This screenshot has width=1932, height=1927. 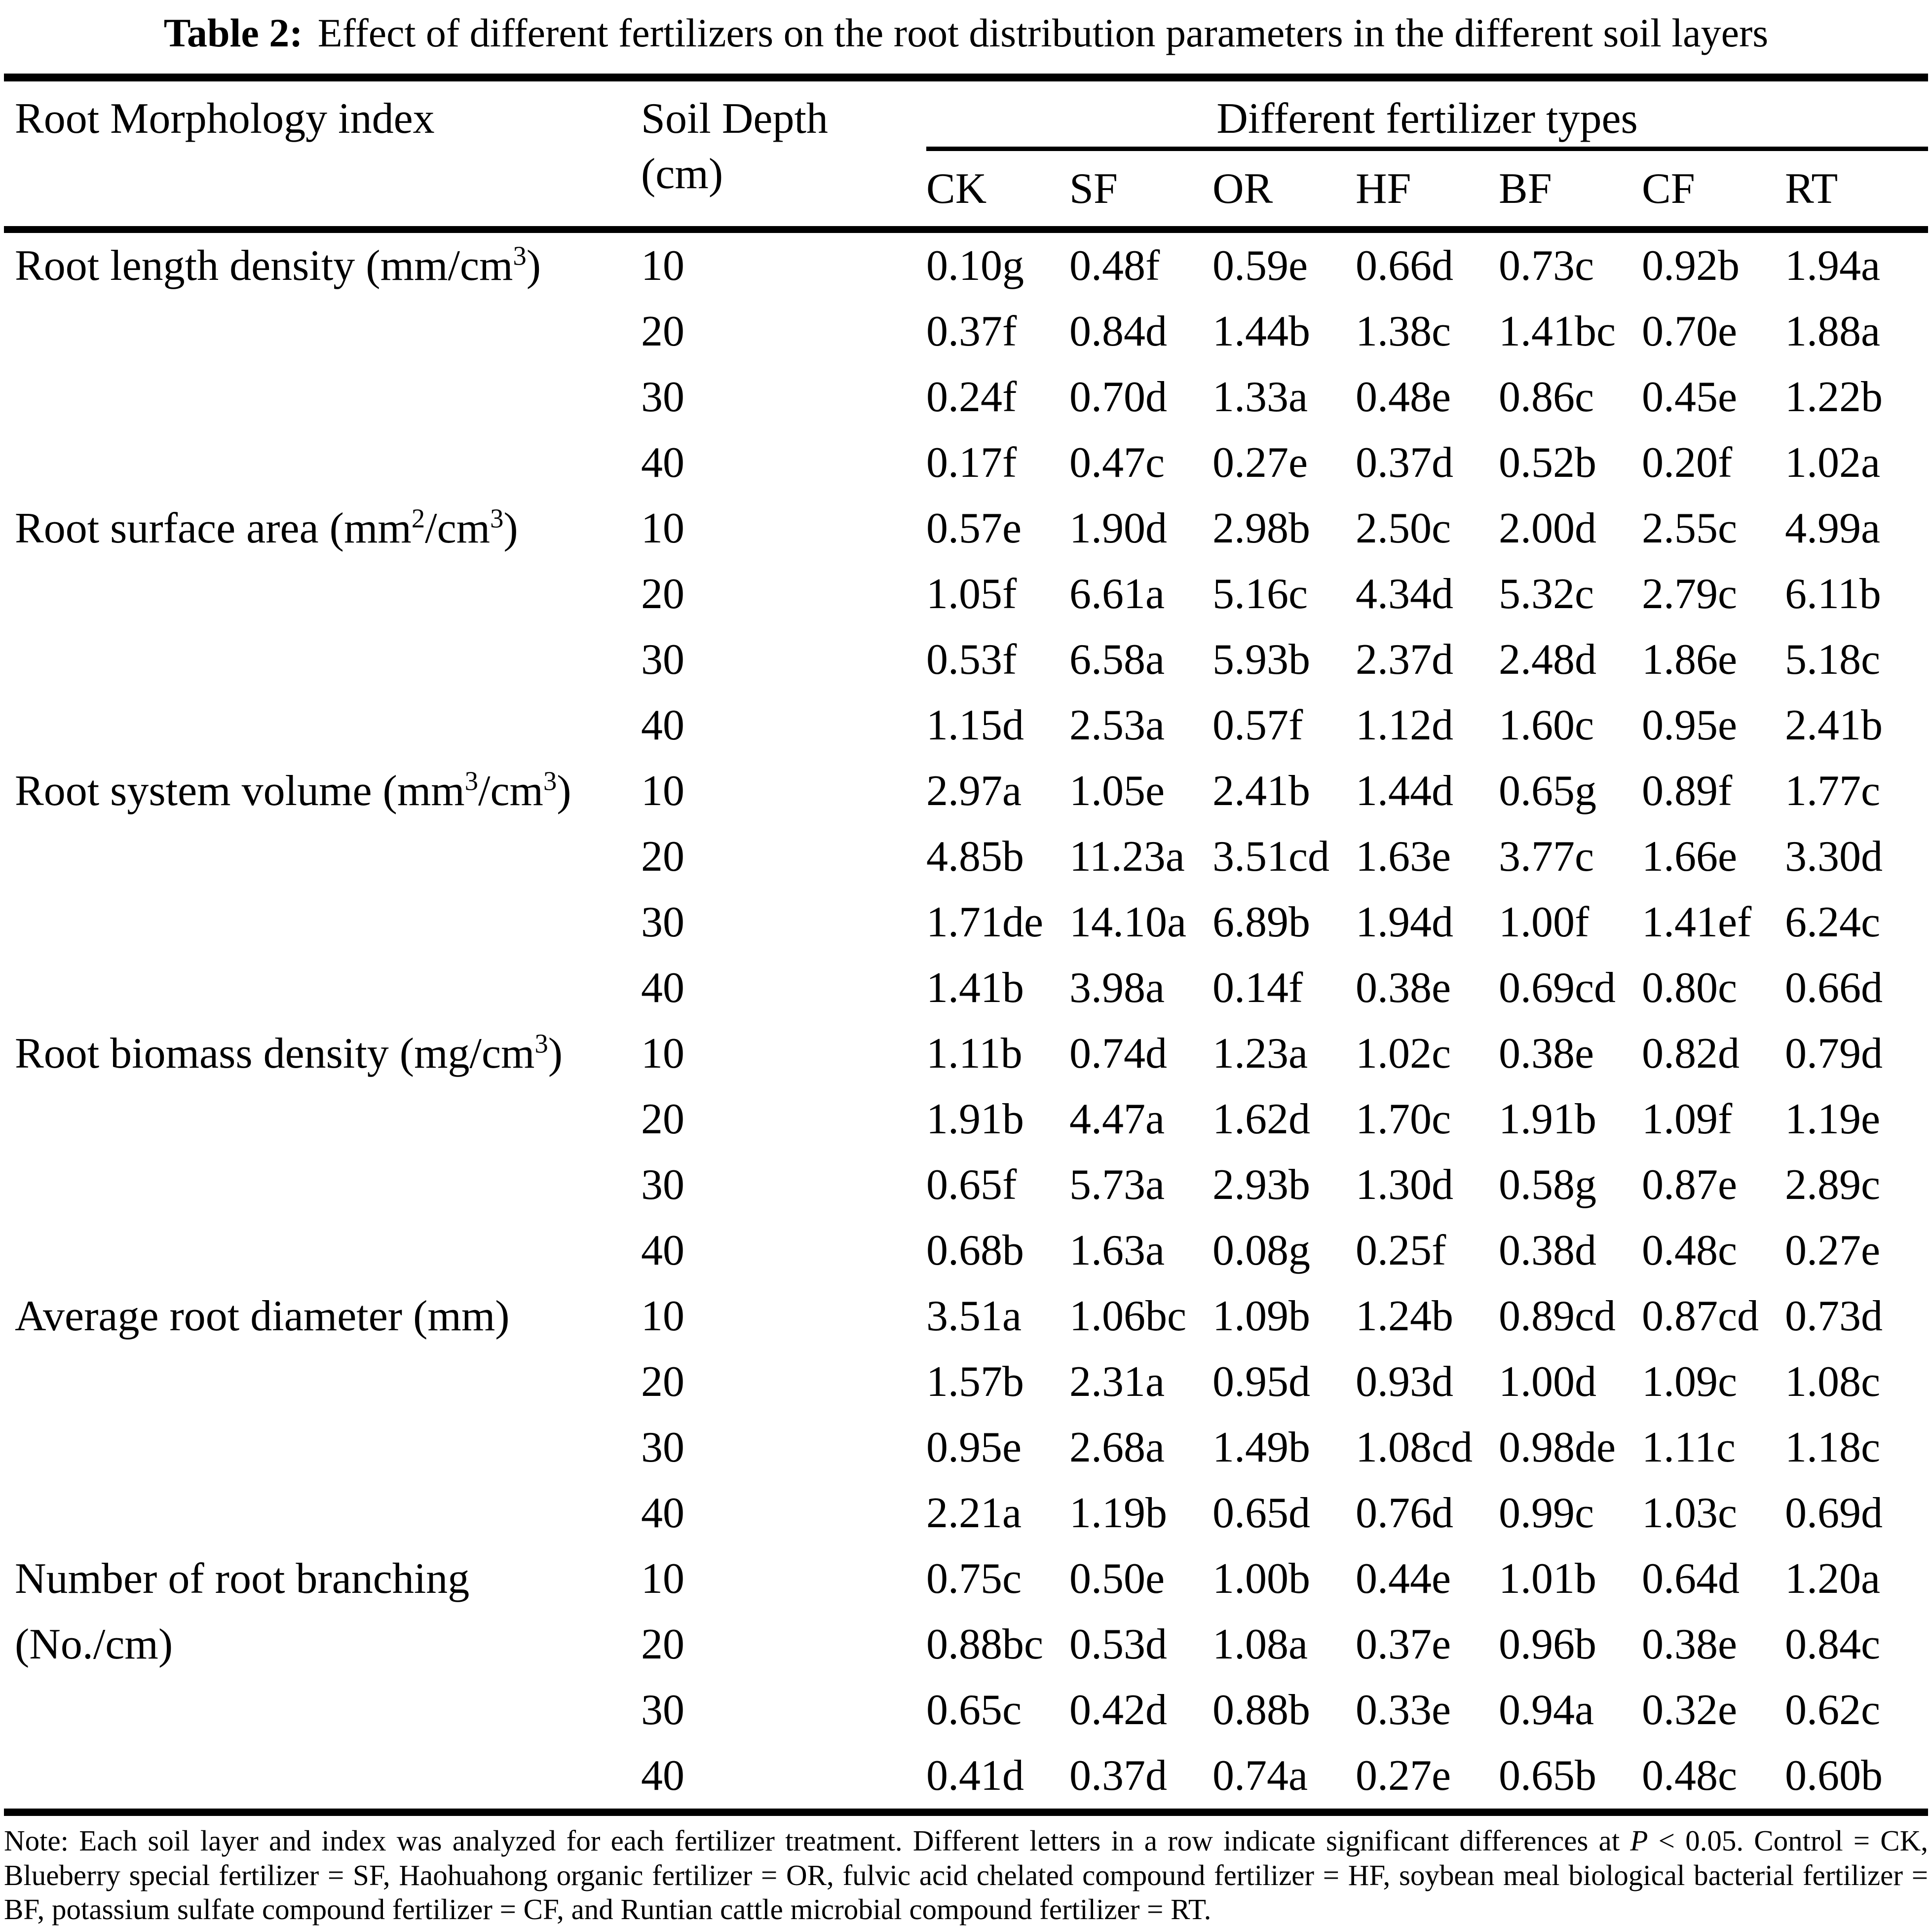 I want to click on value-or-cell: 5.16c, so click(x=1260, y=594).